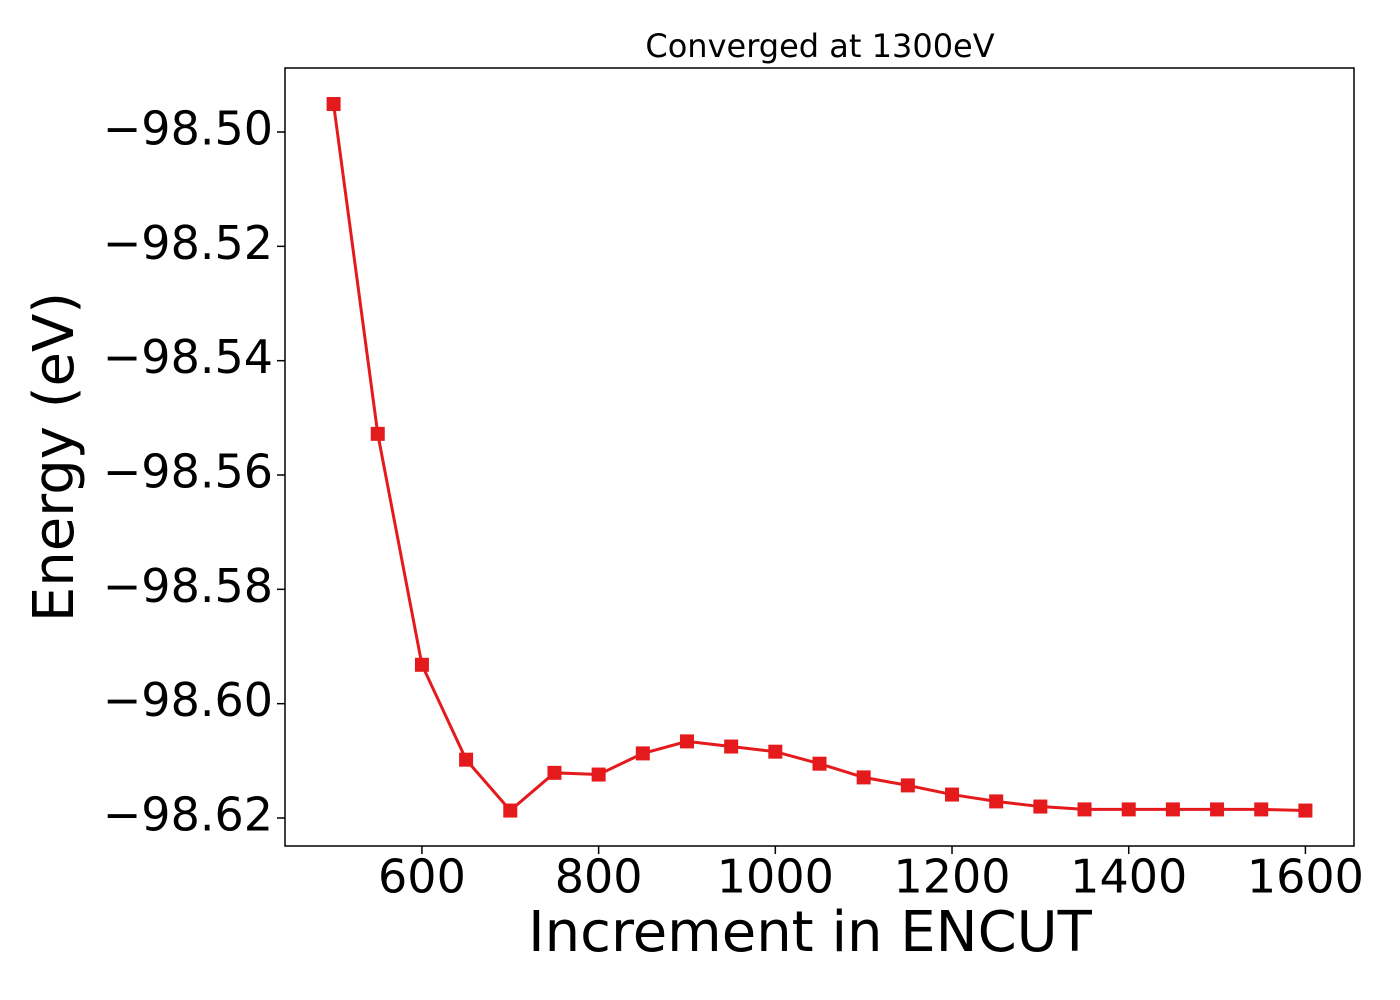 Image resolution: width=1400 pixels, height=1000 pixels. Describe the element at coordinates (188, 586) in the screenshot. I see `y-tick-label: −98.58` at that location.